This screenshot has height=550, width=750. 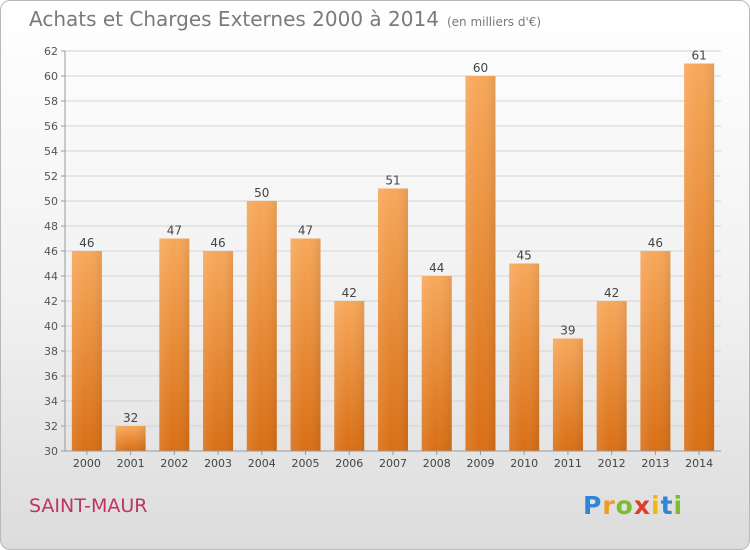 I want to click on bar-shade-2009, so click(x=480, y=263).